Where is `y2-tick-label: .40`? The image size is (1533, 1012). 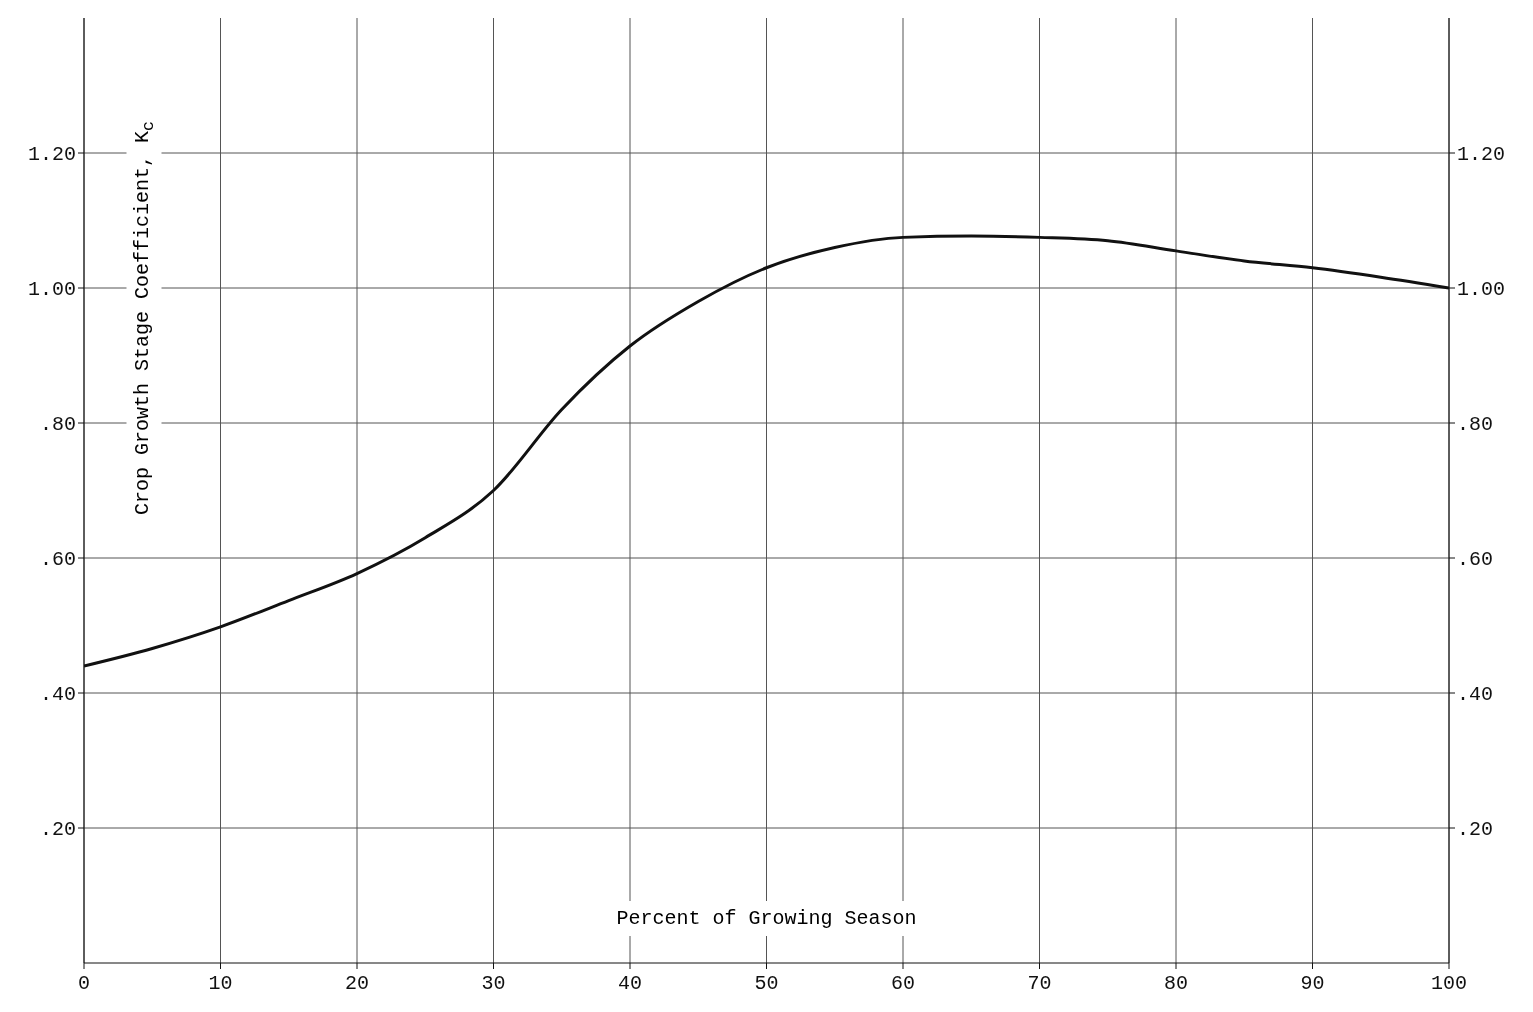
y2-tick-label: .40 is located at coordinates (1475, 695).